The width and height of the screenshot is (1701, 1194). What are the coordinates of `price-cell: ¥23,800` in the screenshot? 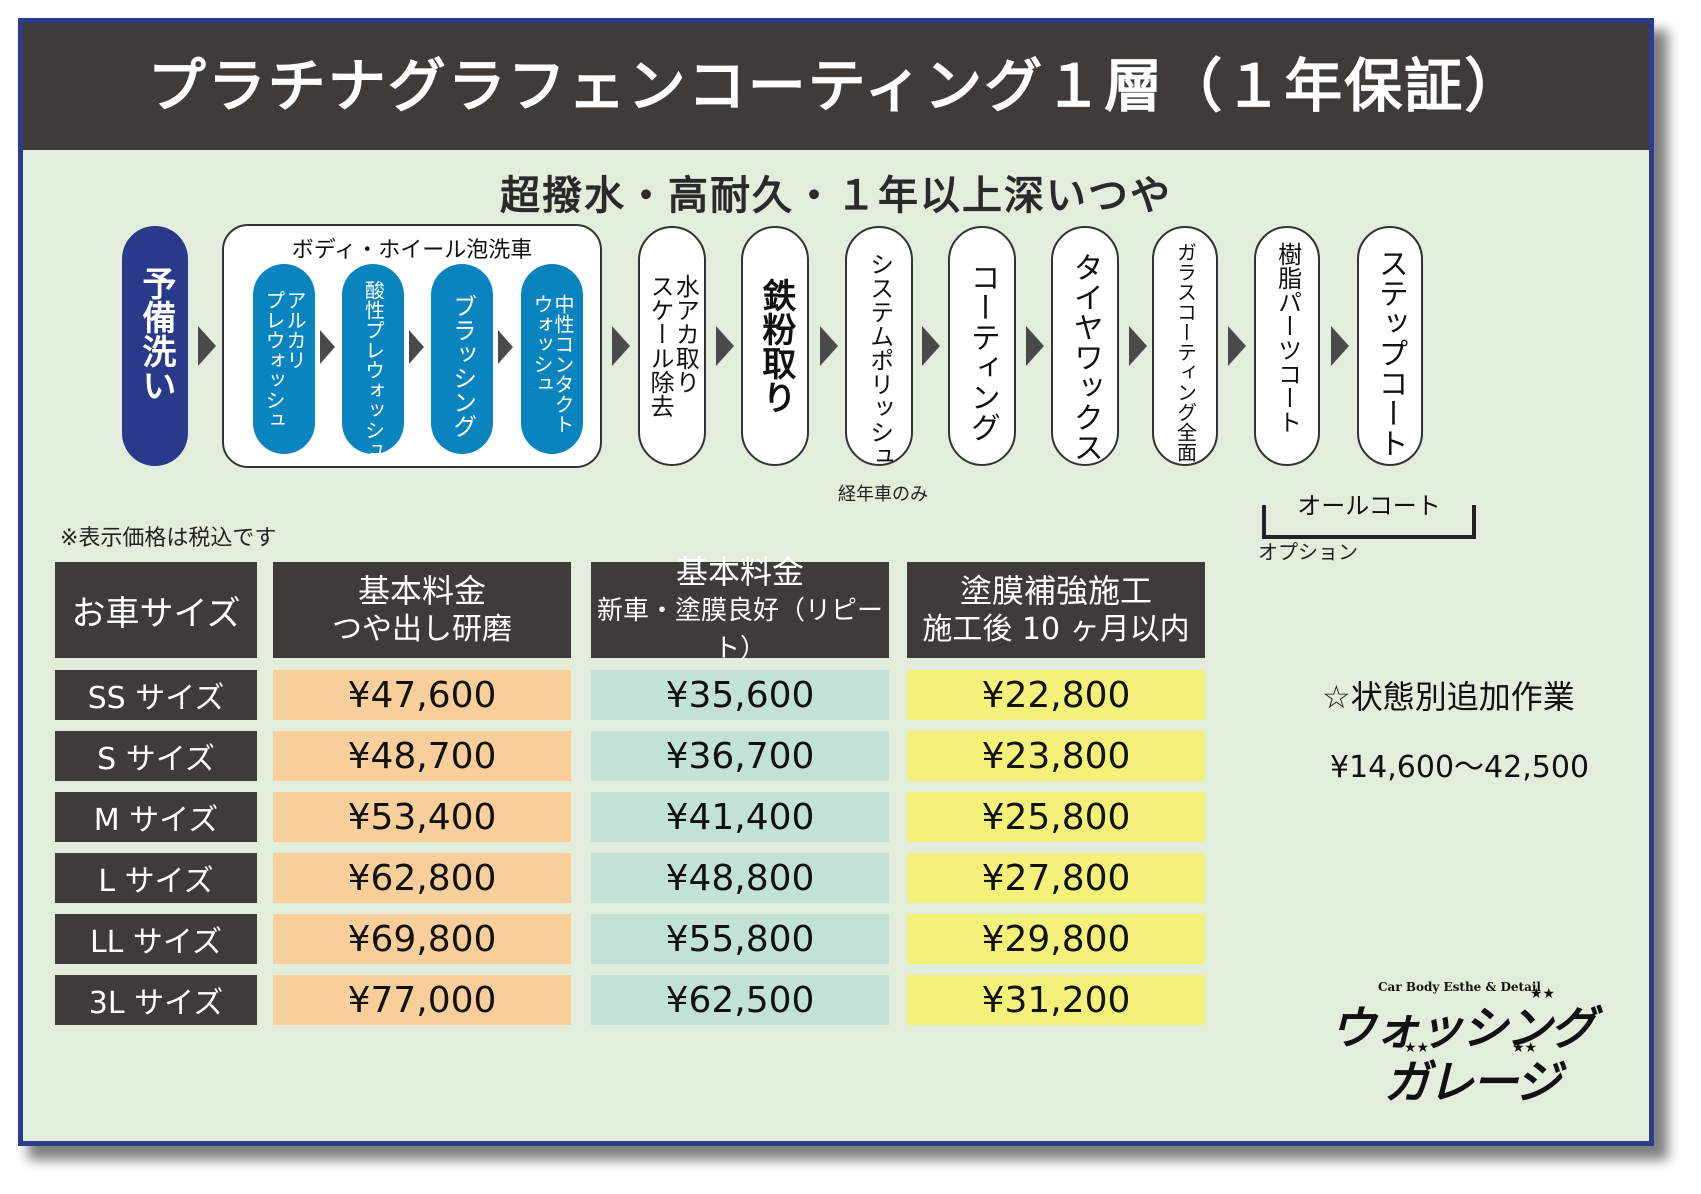 It's located at (1056, 756).